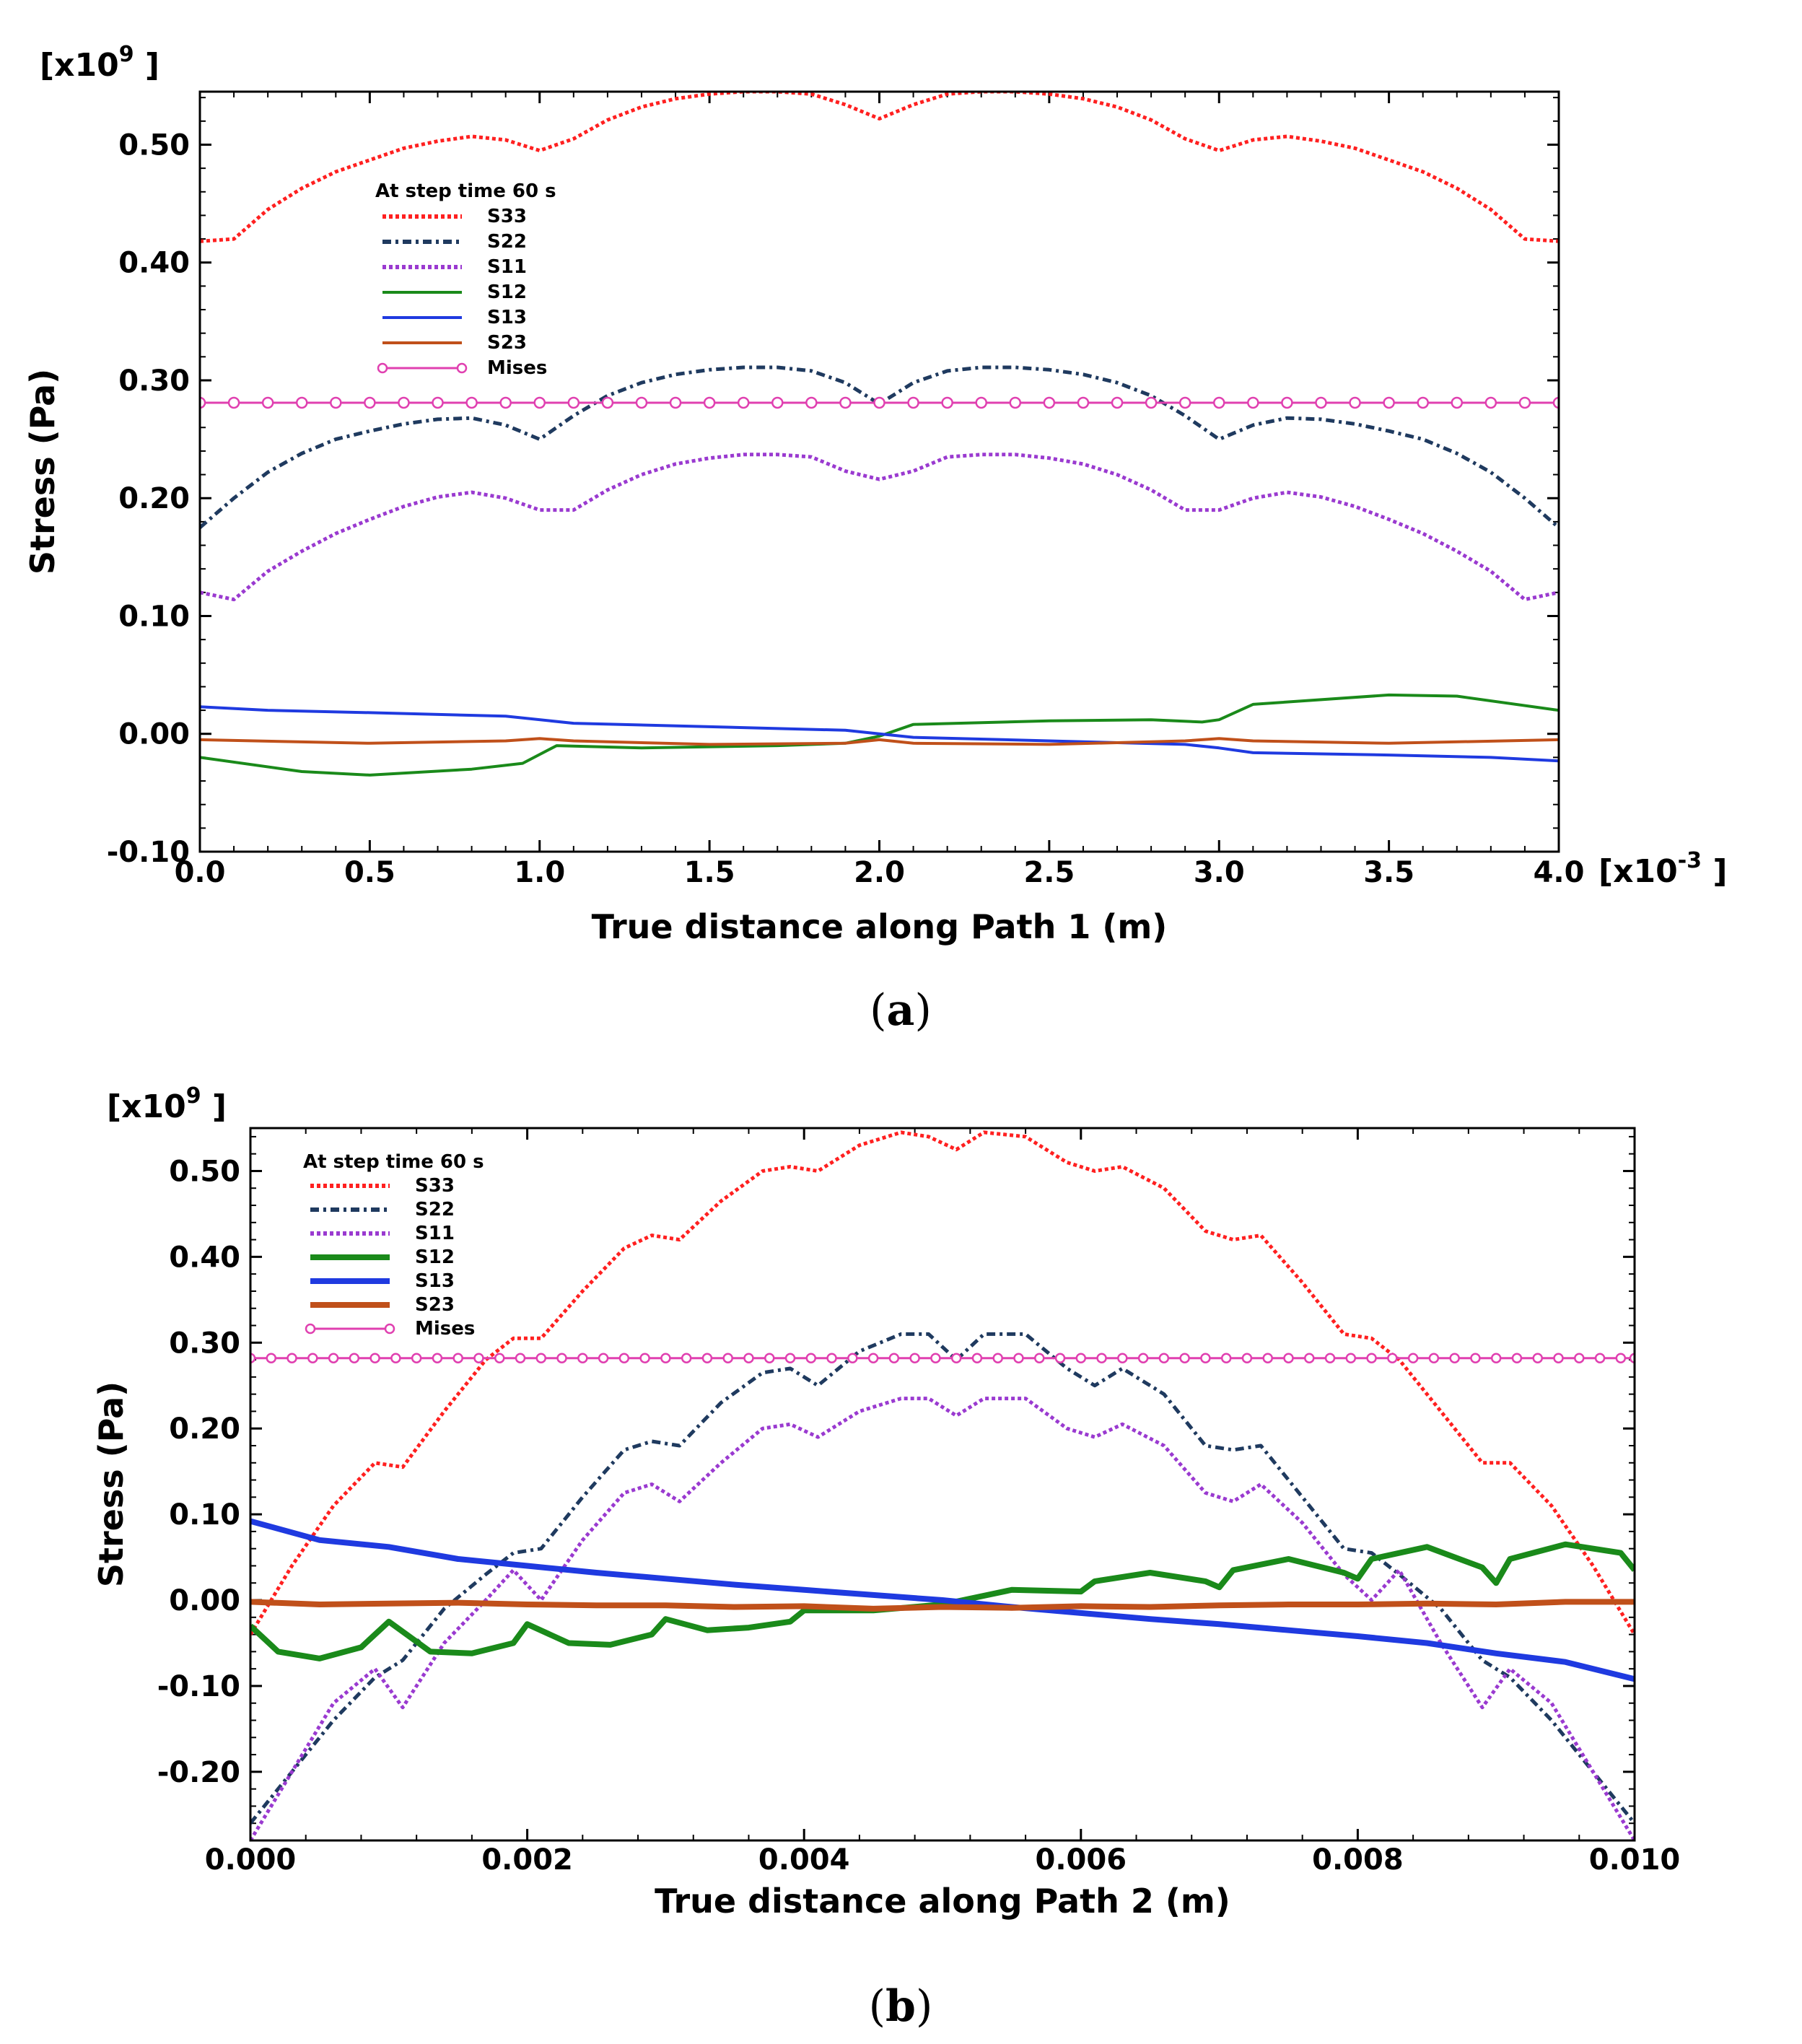 The height and width of the screenshot is (2044, 1802). I want to click on legend-label-s23: S23, so click(435, 1305).